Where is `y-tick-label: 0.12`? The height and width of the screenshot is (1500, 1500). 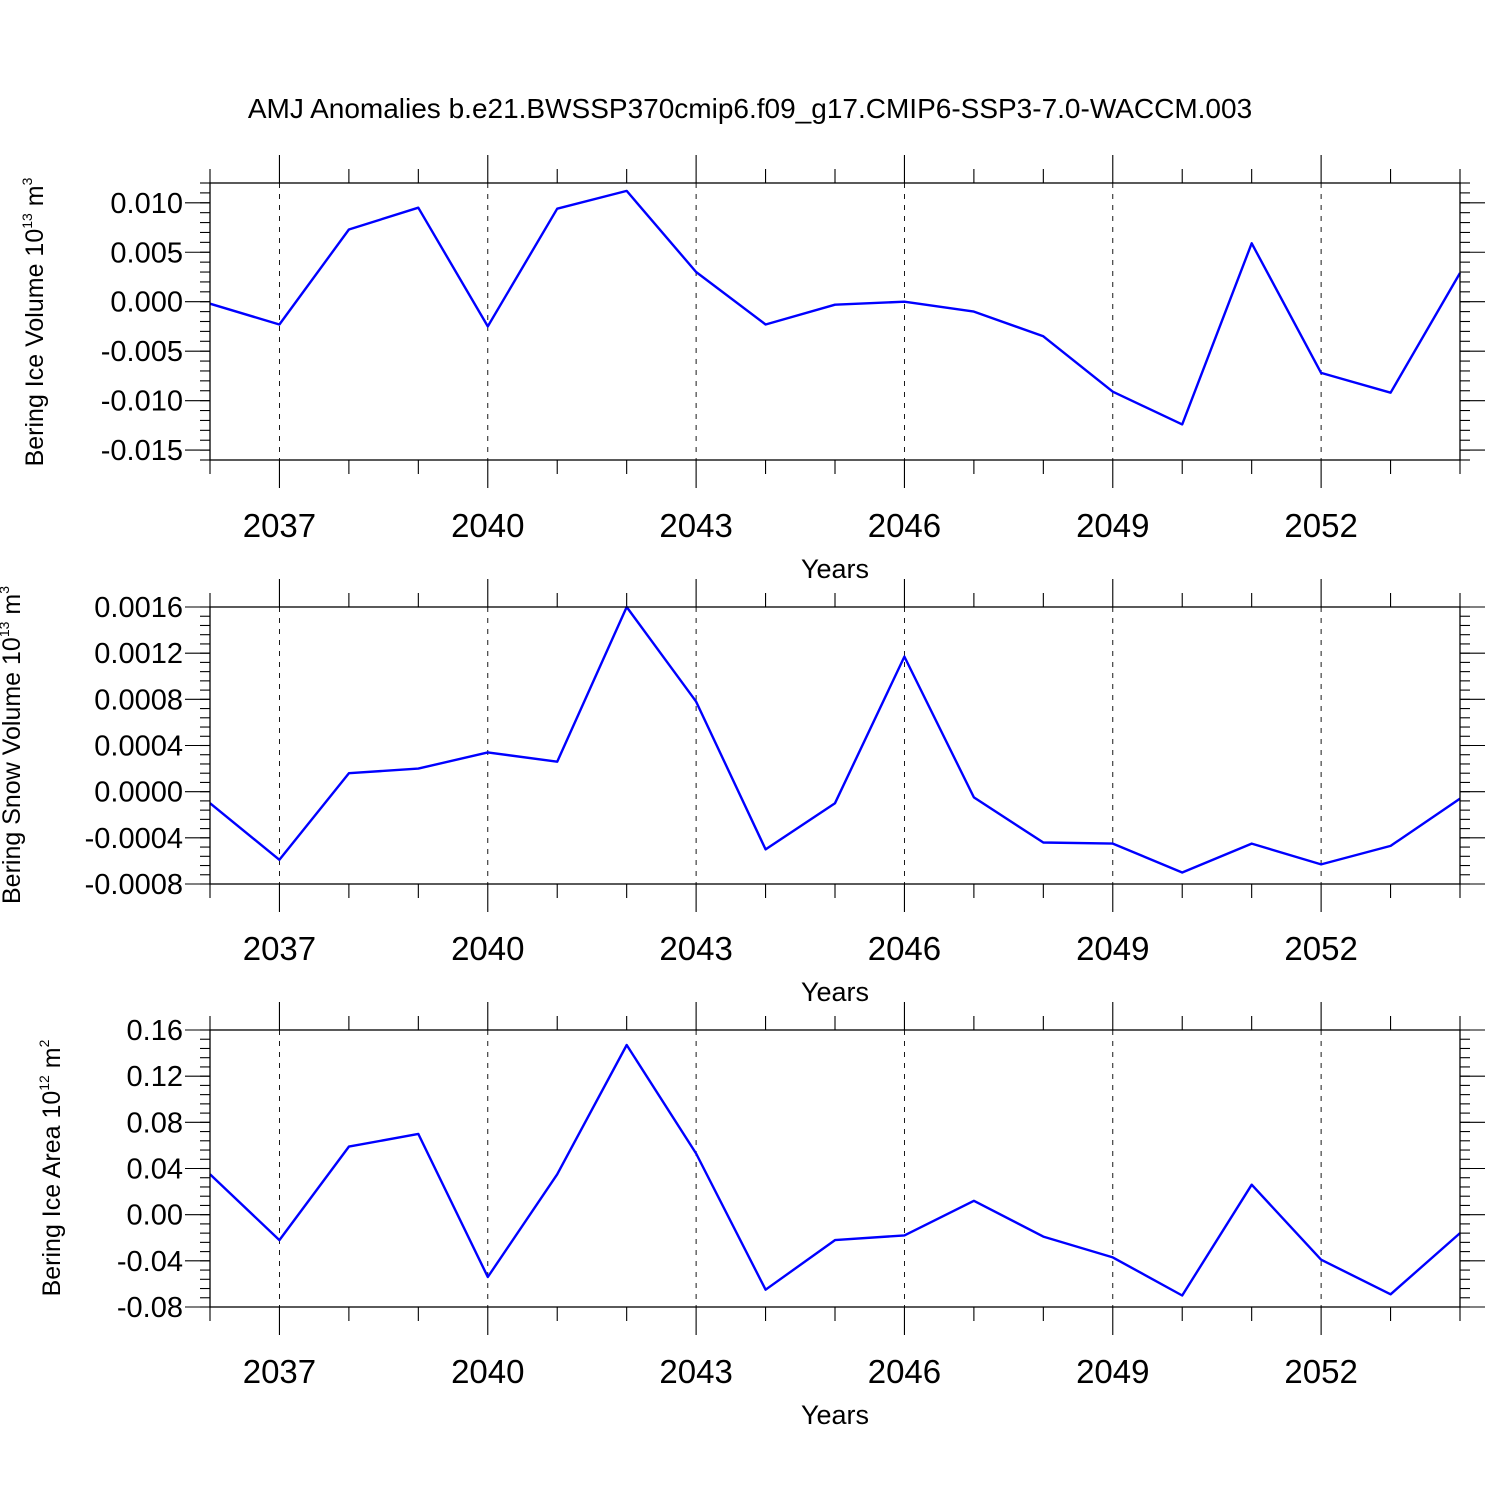 y-tick-label: 0.12 is located at coordinates (155, 1077).